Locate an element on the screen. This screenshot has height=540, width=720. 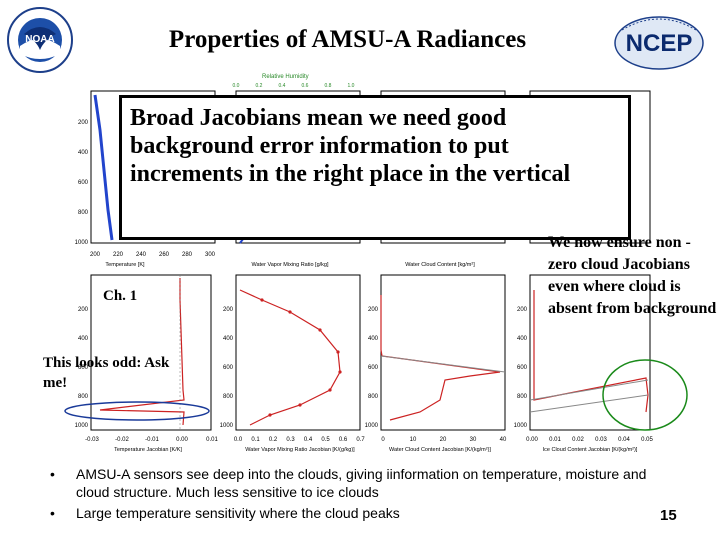
vapor-jacobian-points is located at coordinates (301, 357).